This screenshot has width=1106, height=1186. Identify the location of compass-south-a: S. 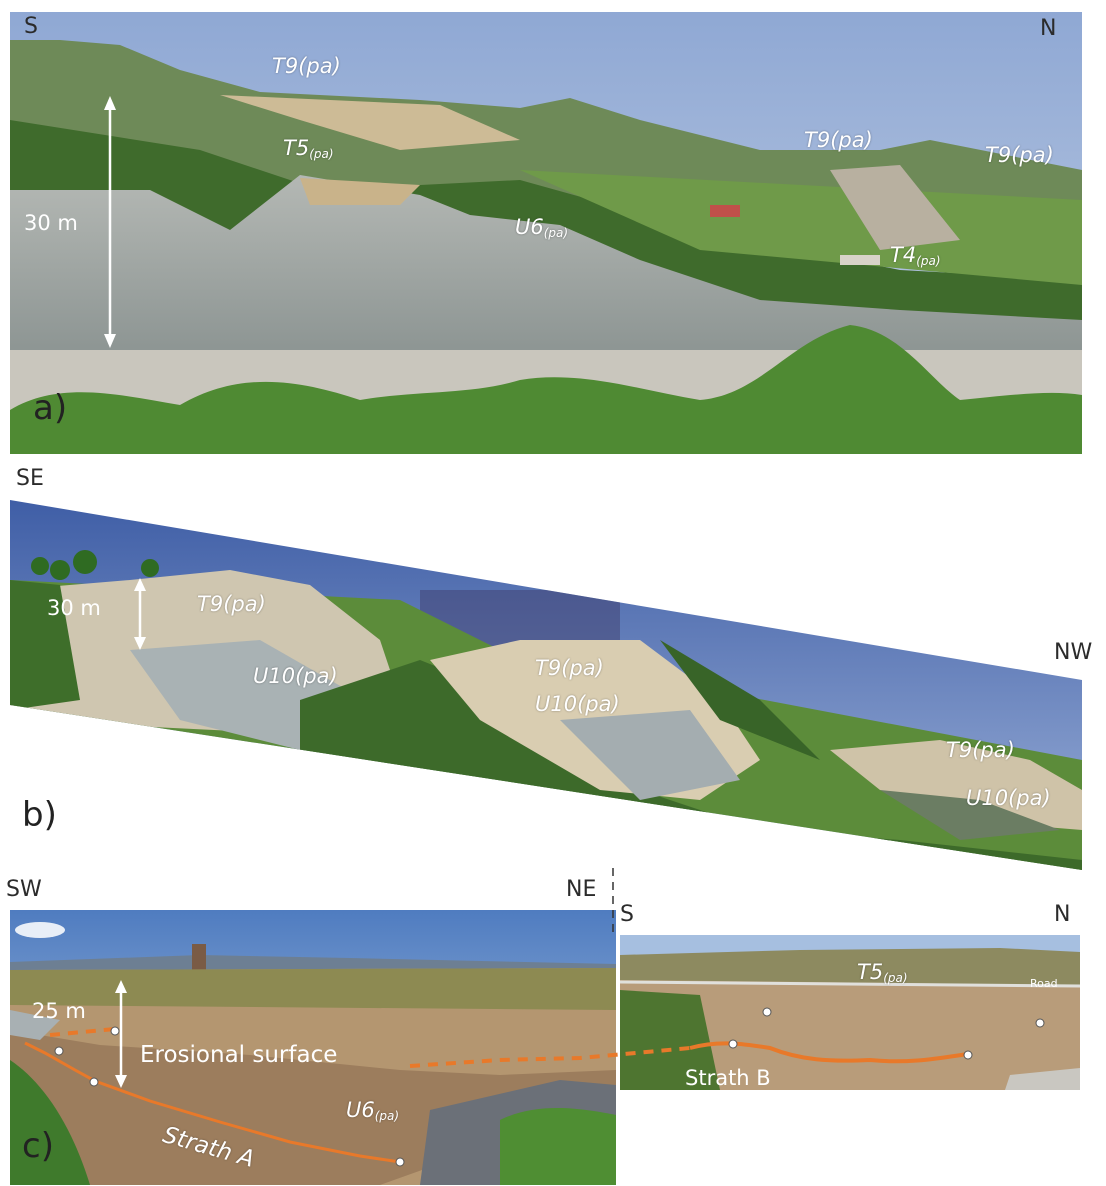
(31, 26).